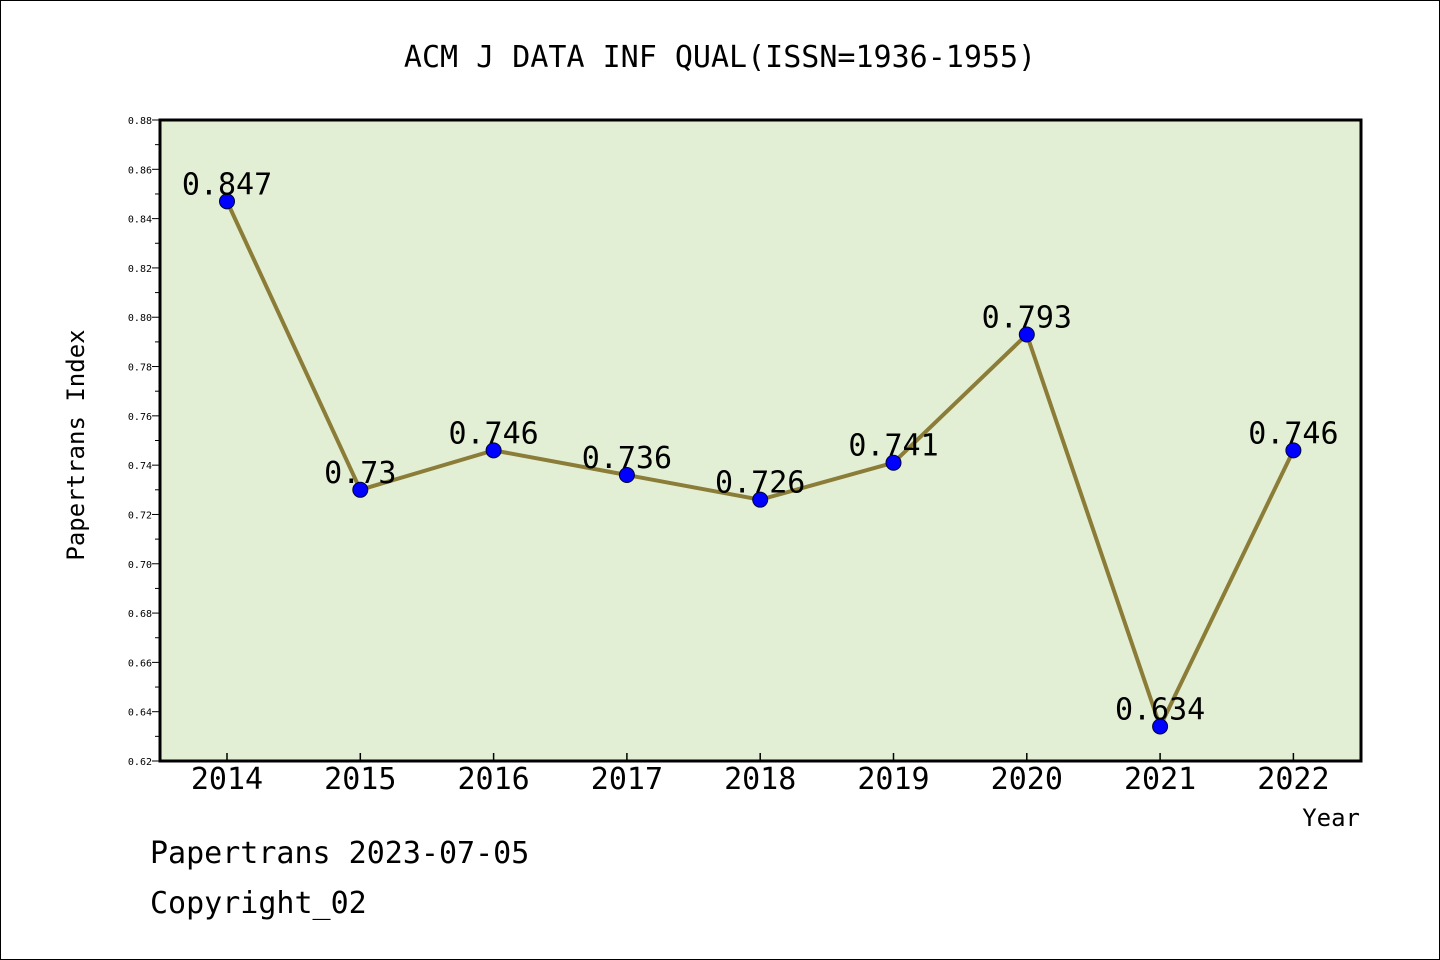  What do you see at coordinates (227, 184) in the screenshot?
I see `data-label: 0.847` at bounding box center [227, 184].